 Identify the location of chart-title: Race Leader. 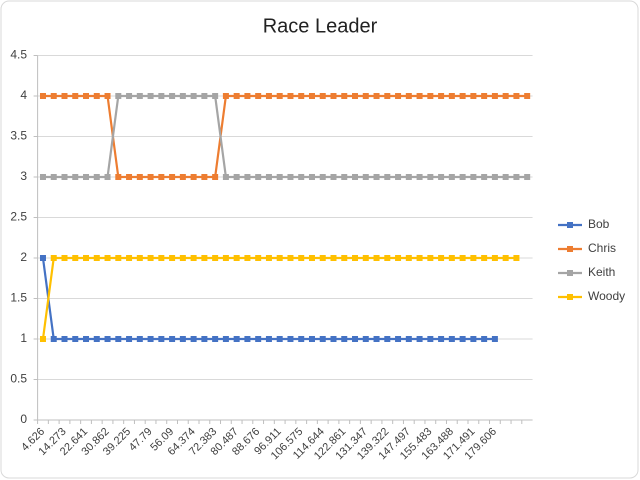
(320, 26).